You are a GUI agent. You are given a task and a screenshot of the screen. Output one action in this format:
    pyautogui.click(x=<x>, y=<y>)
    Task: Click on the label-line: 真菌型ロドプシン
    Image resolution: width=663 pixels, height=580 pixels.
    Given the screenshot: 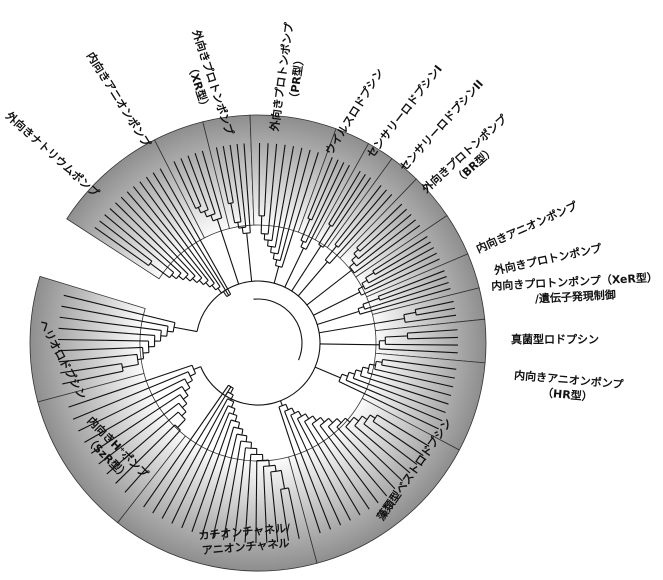 What is the action you would take?
    pyautogui.click(x=555, y=339)
    